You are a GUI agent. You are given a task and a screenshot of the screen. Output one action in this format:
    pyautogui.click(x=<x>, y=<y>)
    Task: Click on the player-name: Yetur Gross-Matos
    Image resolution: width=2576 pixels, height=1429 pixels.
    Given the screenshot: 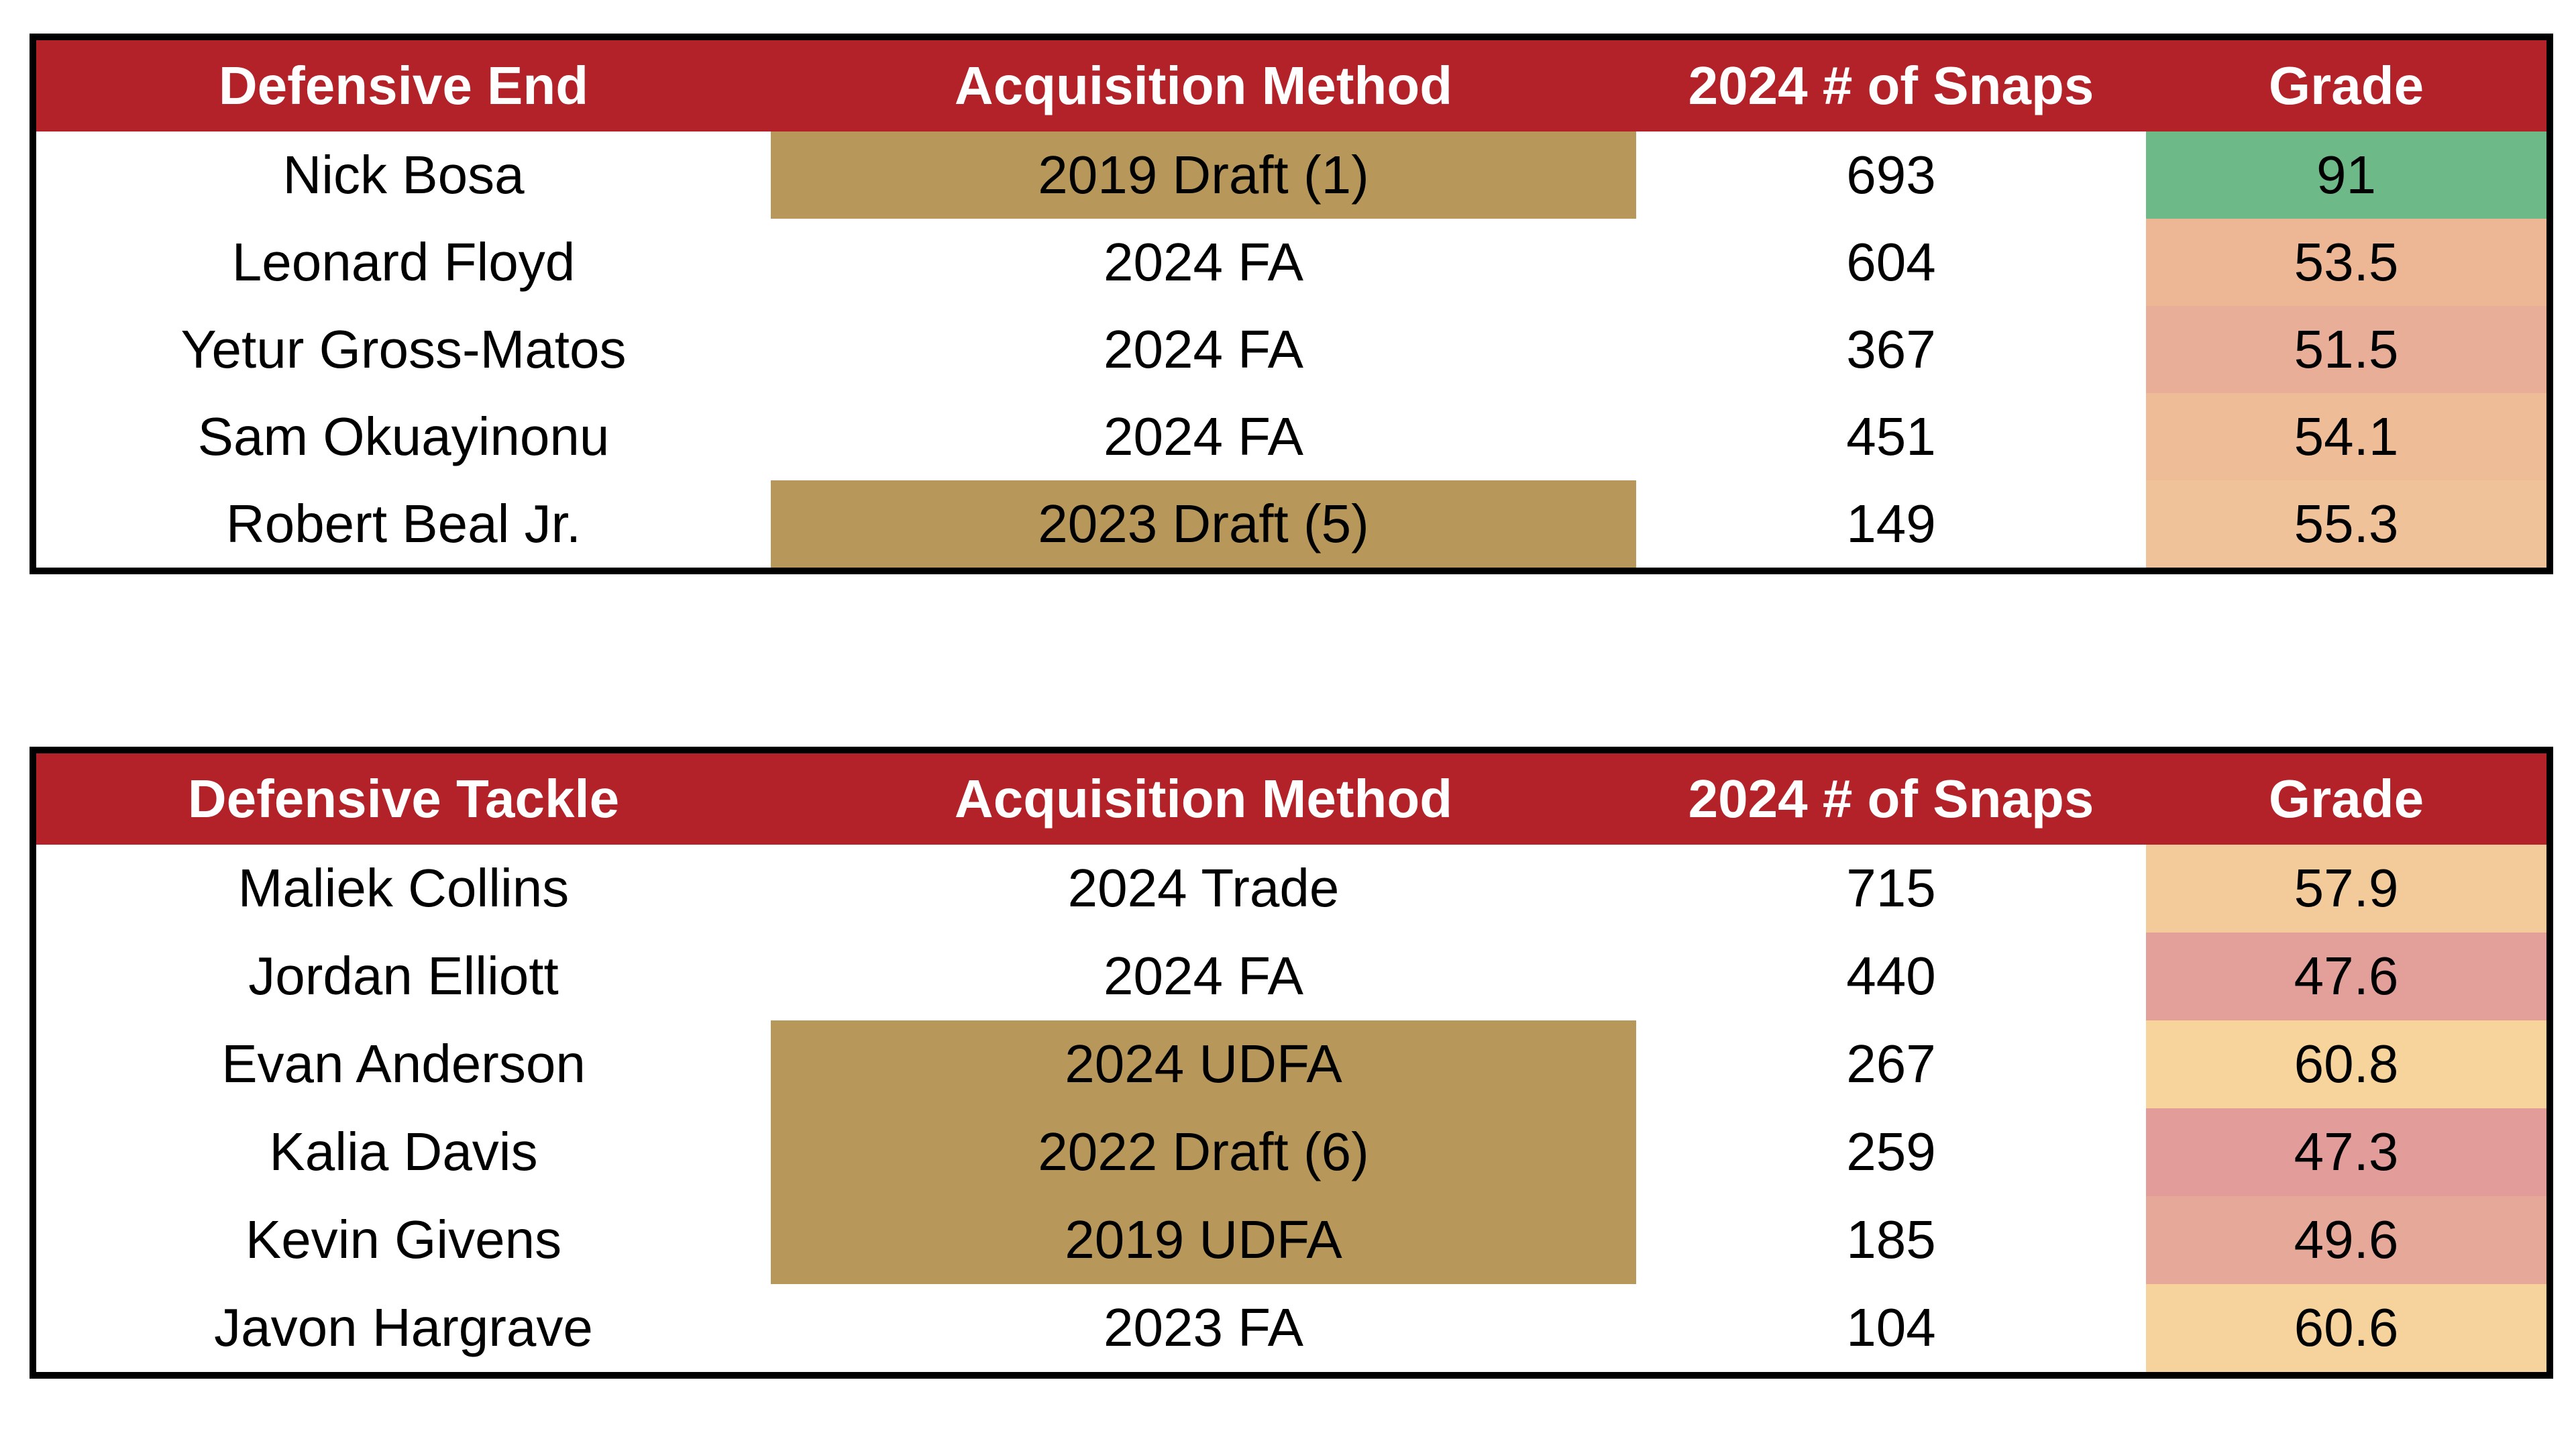 What is the action you would take?
    pyautogui.click(x=402, y=349)
    